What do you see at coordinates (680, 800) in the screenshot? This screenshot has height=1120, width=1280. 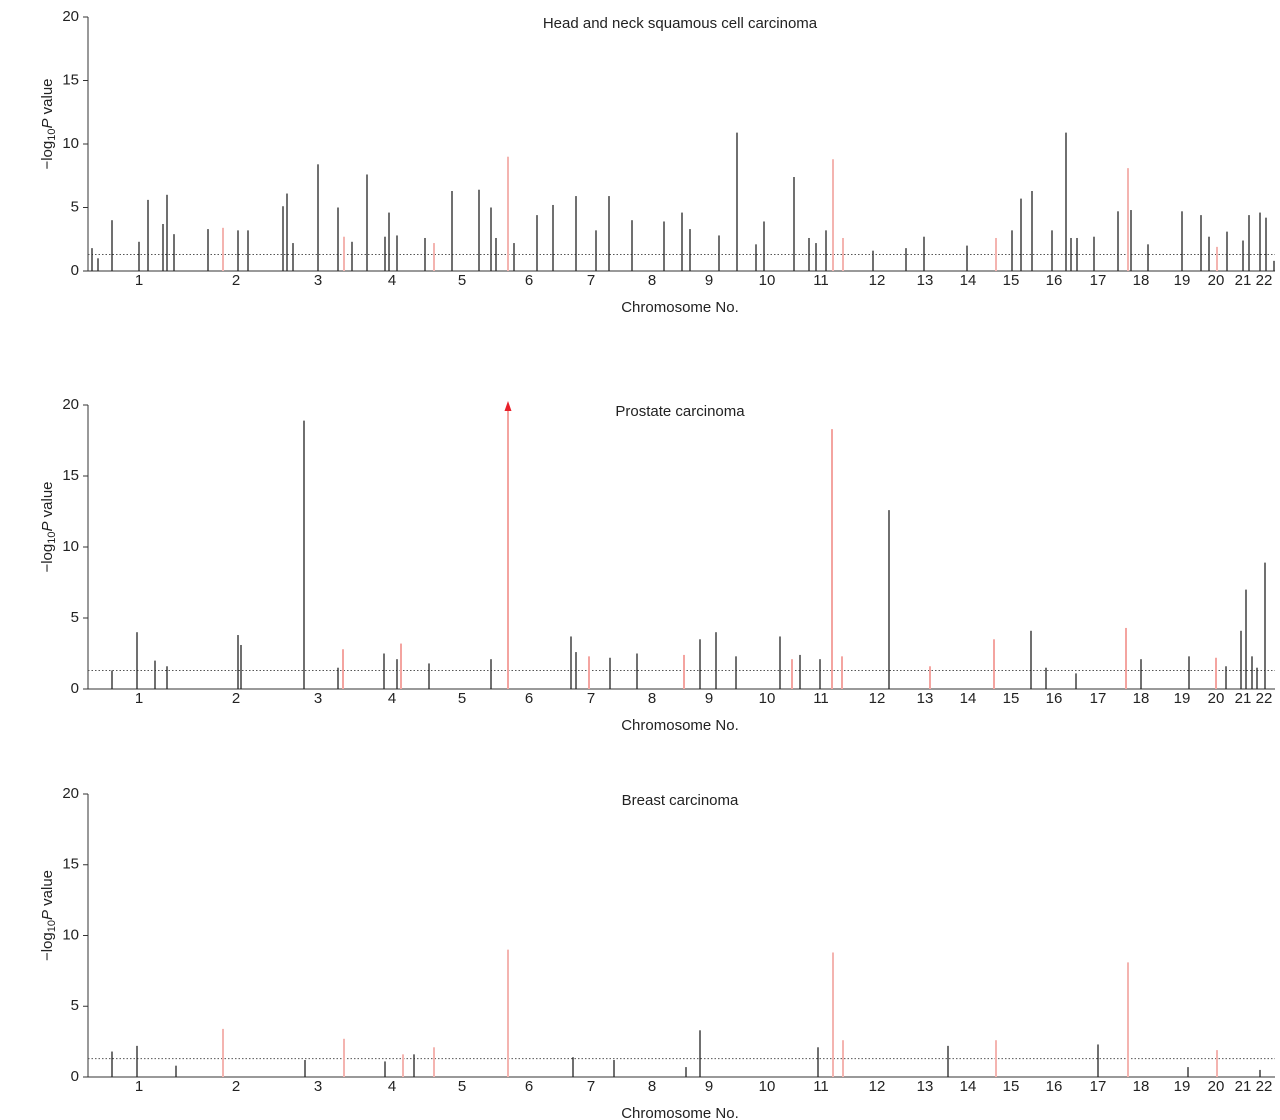 I see `chart-title: Breast carcinoma` at bounding box center [680, 800].